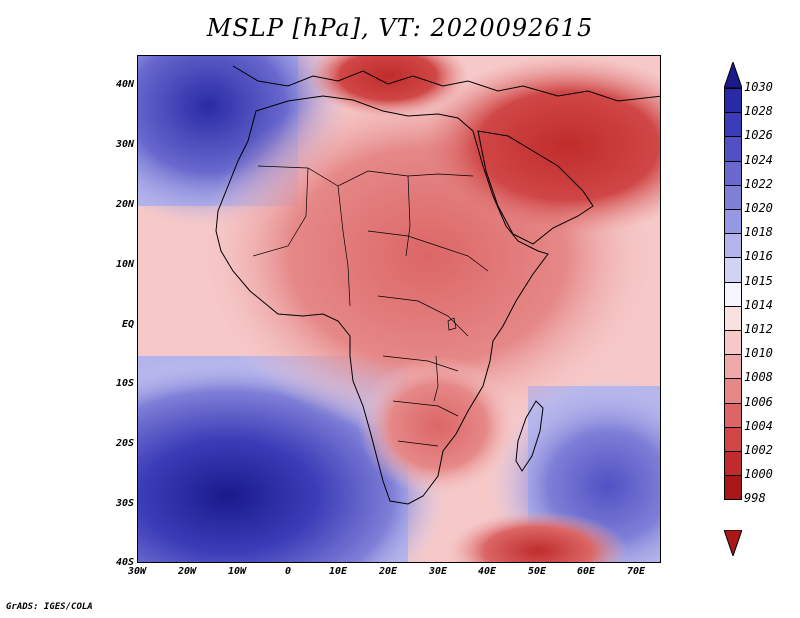  I want to click on lat-tick-label: EQ, so click(127, 324).